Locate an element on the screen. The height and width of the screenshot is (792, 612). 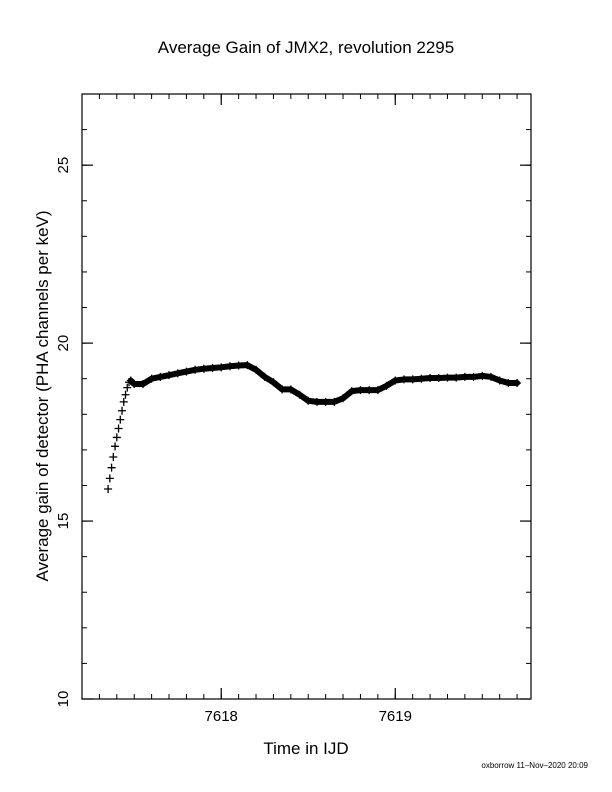
y-tick-label: 25 is located at coordinates (63, 165).